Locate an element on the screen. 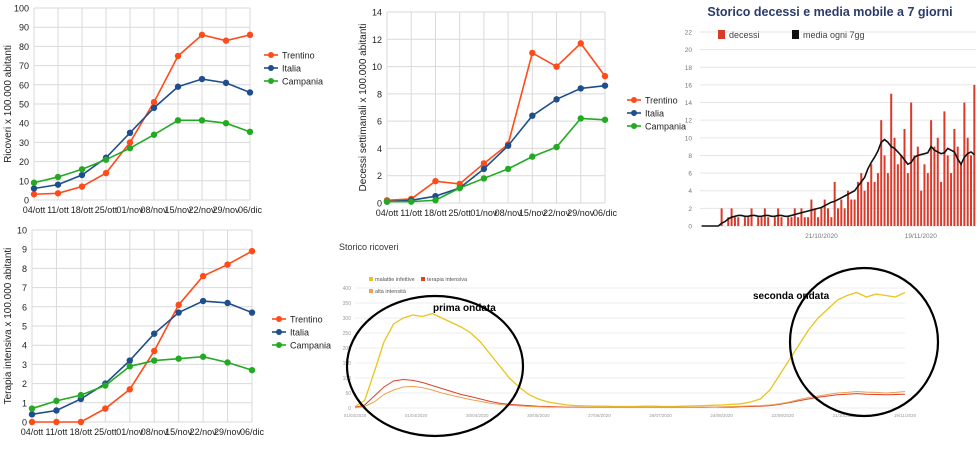  y-tick-label: 60 is located at coordinates (24, 85).